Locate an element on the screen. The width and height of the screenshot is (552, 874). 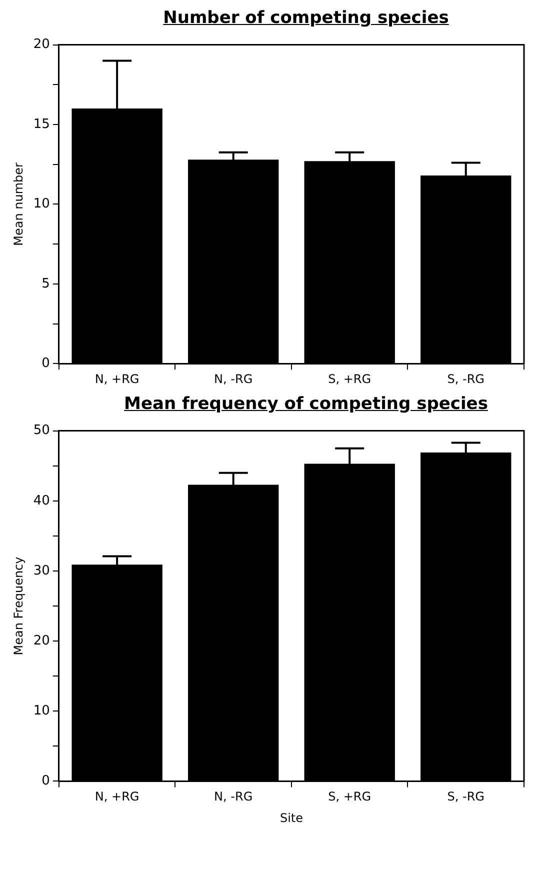
y-tick-label: 15 is located at coordinates (41, 124).